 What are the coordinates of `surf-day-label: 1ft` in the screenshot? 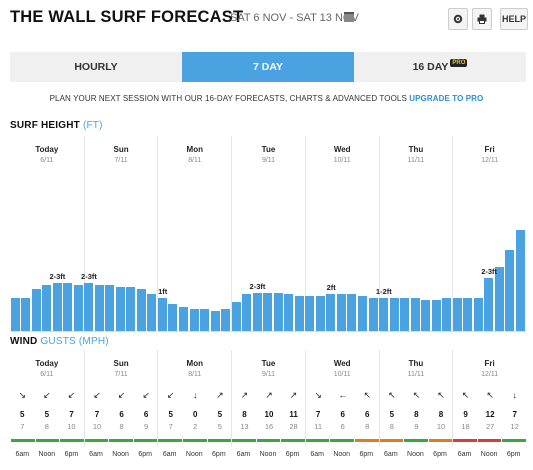 It's located at (163, 291).